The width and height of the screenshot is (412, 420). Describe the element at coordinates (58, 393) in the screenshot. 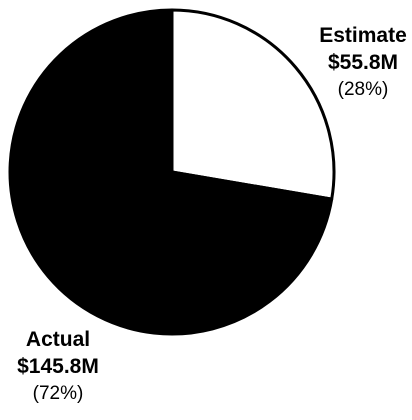

I see `actual-label-percent: (72%)` at that location.